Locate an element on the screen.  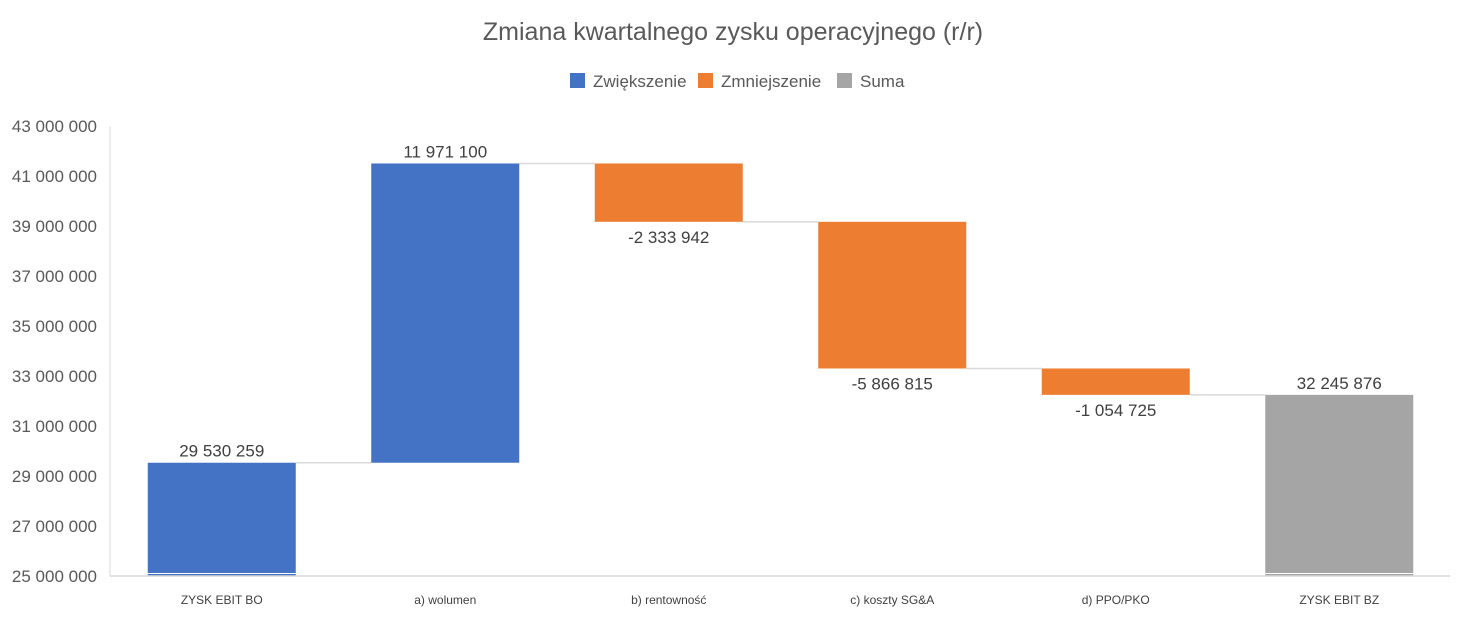
y-tick-label: 33 000 000 is located at coordinates (54, 376).